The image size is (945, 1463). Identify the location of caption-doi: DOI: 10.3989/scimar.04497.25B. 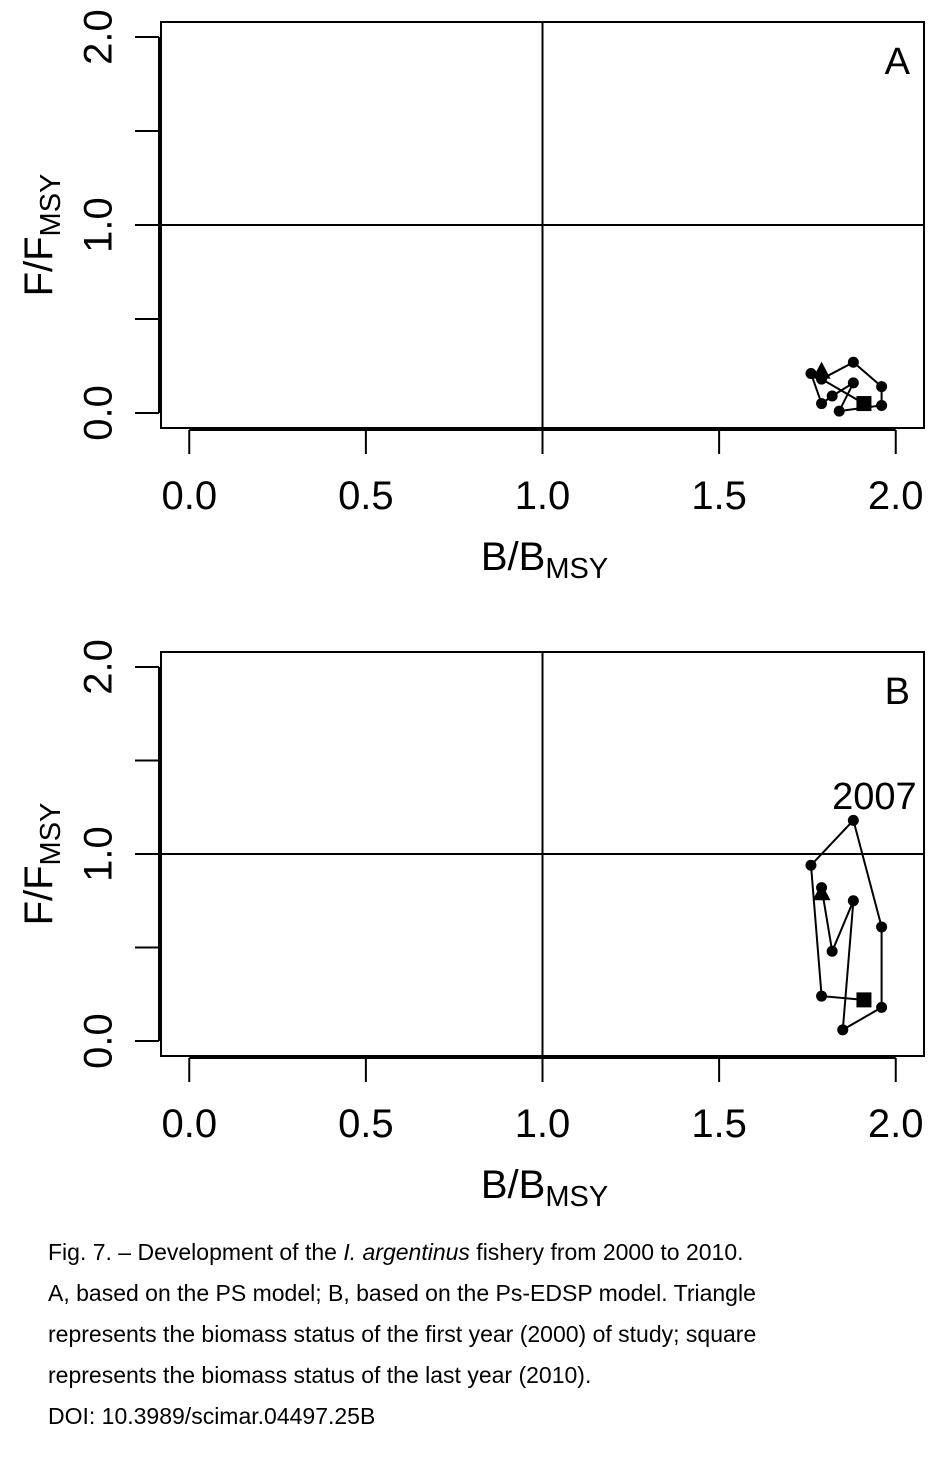
(212, 1416).